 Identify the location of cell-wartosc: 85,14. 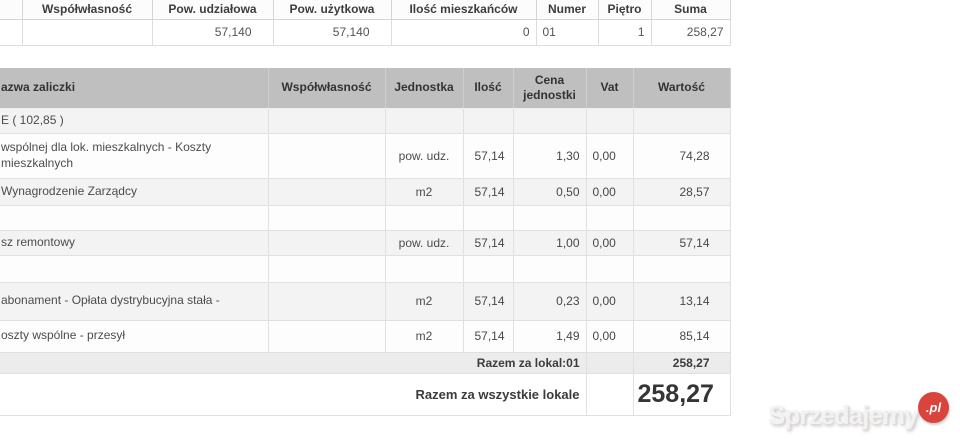
(681, 336).